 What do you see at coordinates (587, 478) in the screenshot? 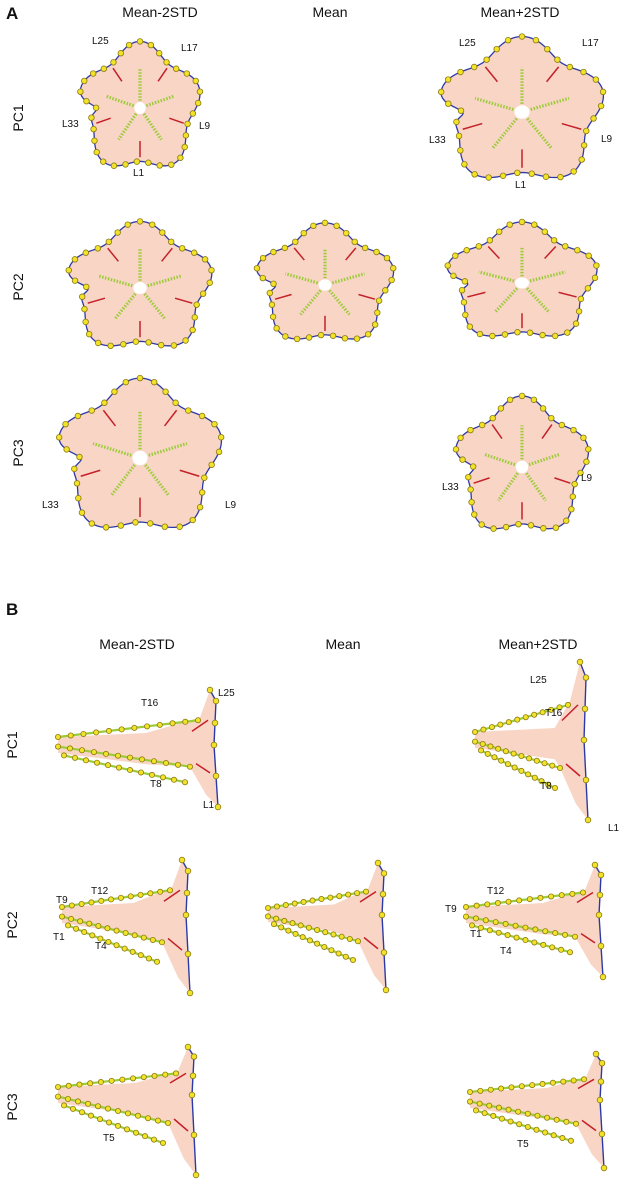
I see `label-a-pc3-p2-l9: L9` at bounding box center [587, 478].